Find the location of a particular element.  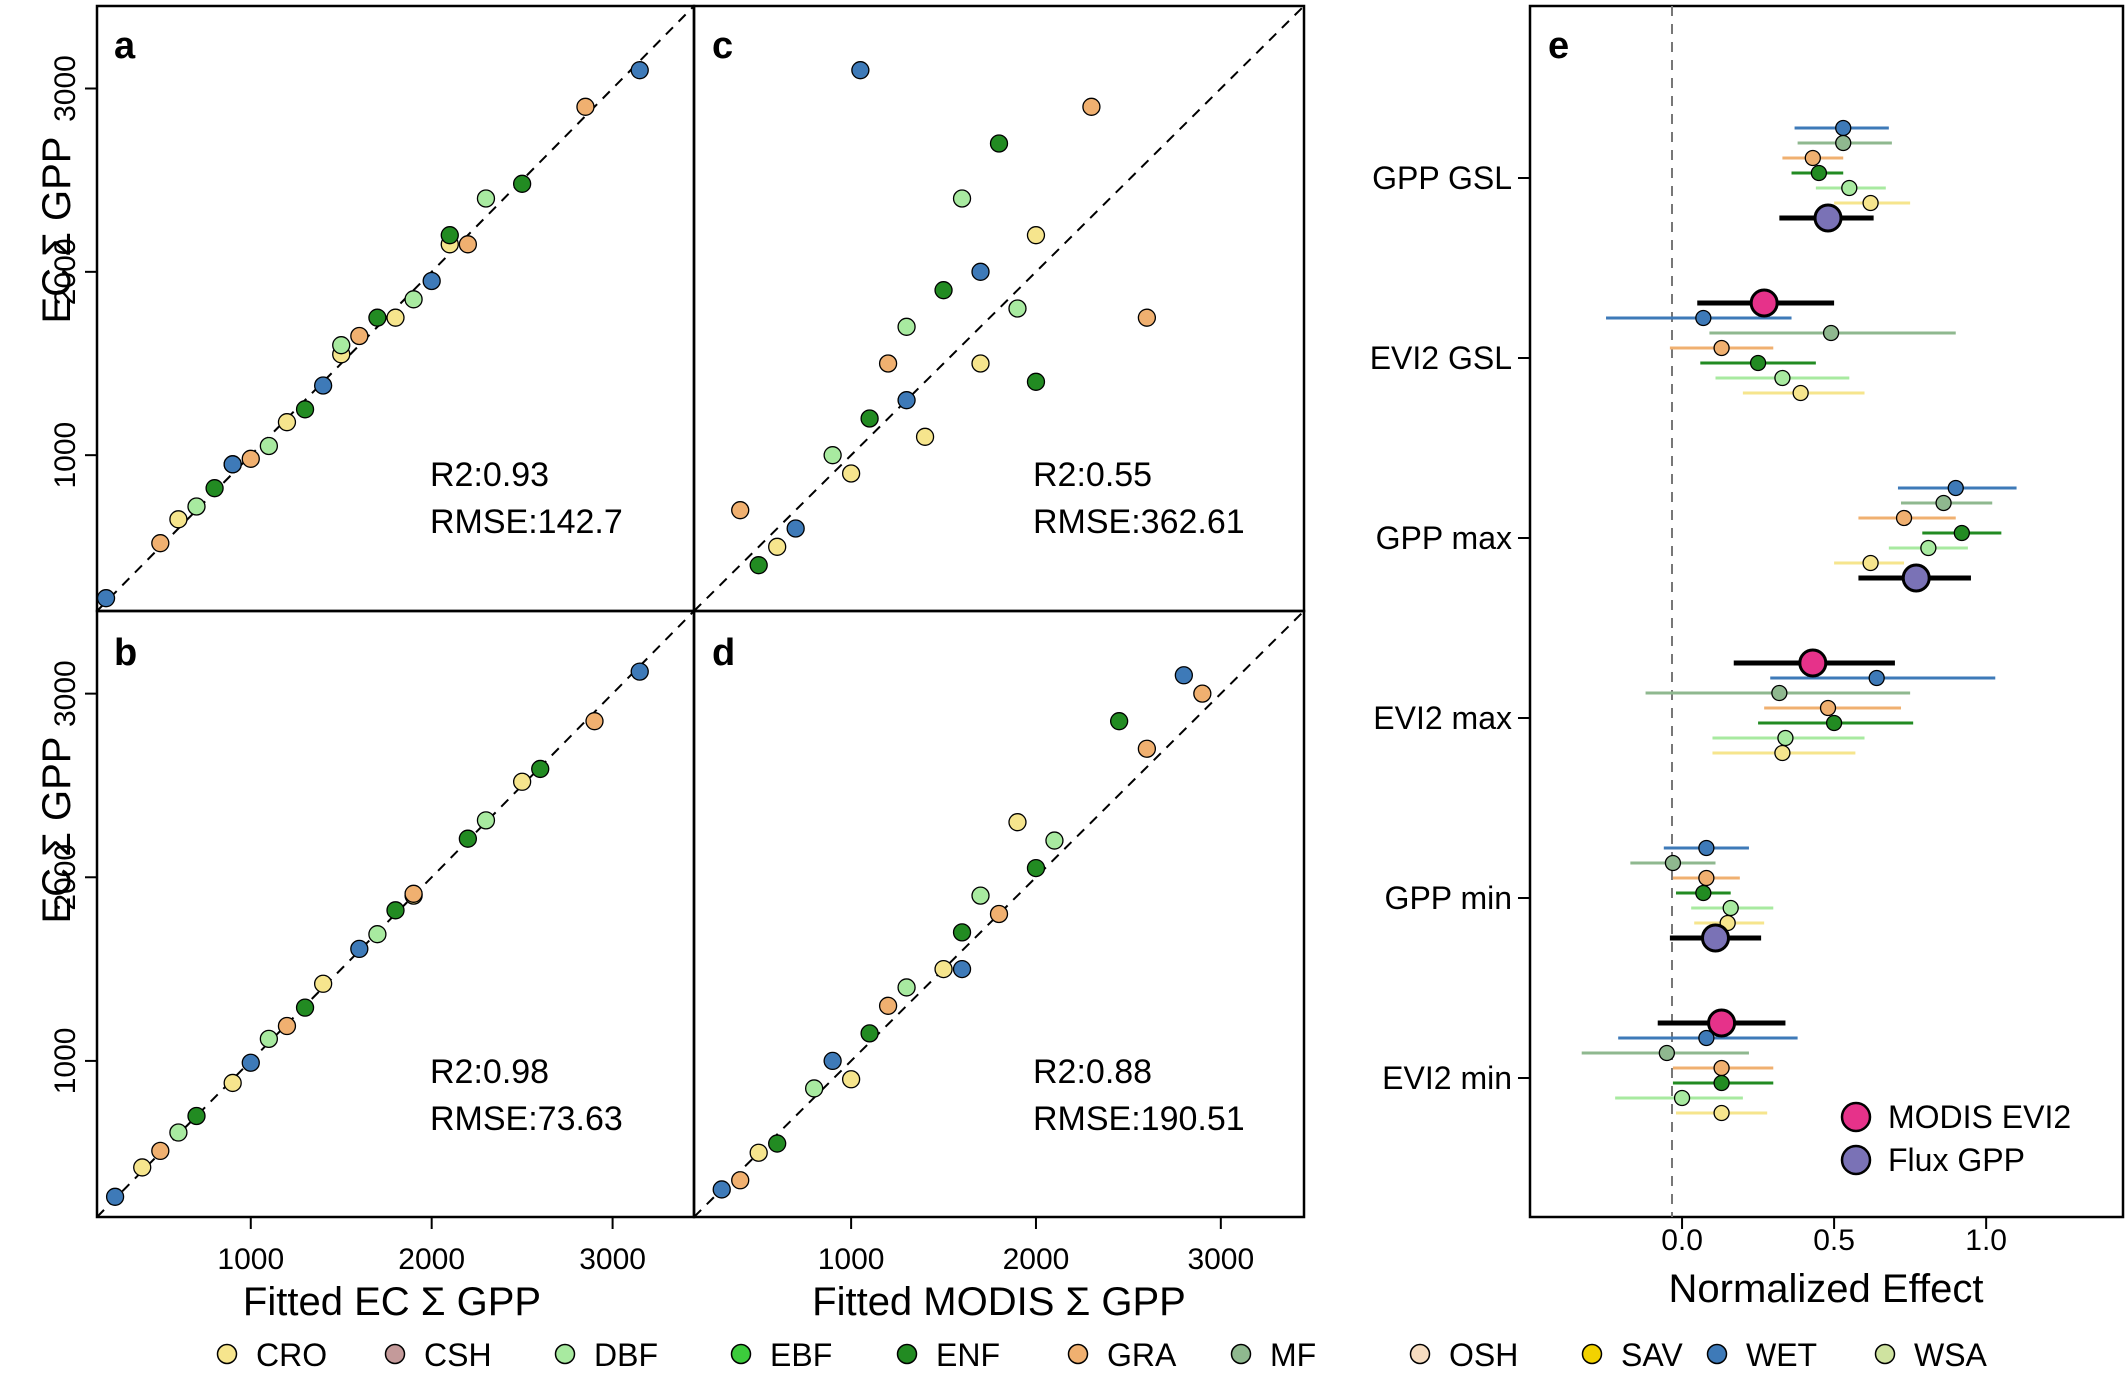

y-tick-label-a: 1000 is located at coordinates (65, 455).